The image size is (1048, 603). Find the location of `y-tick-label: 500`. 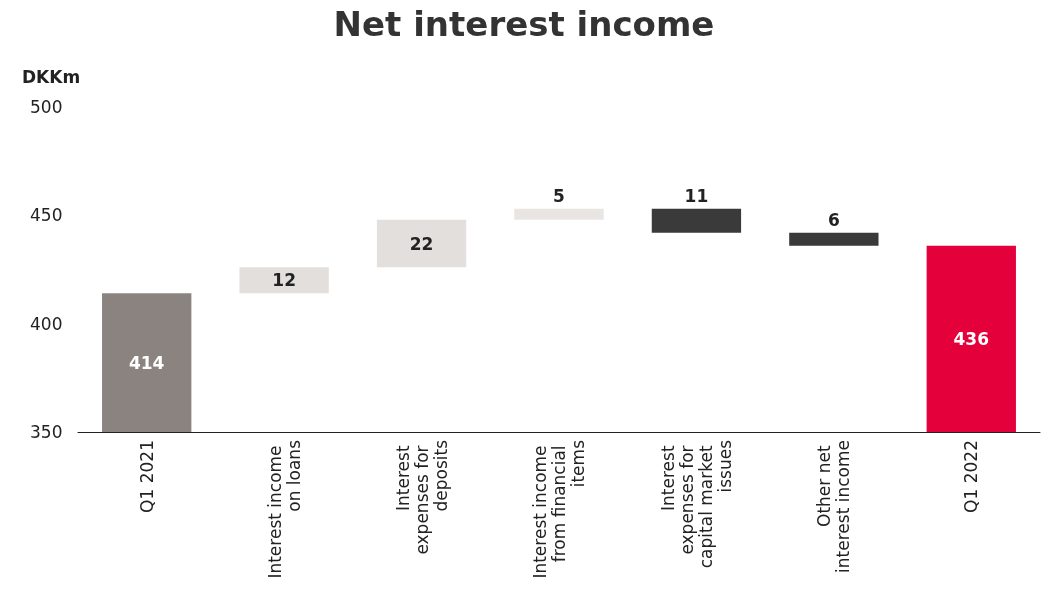

y-tick-label: 500 is located at coordinates (46, 107).